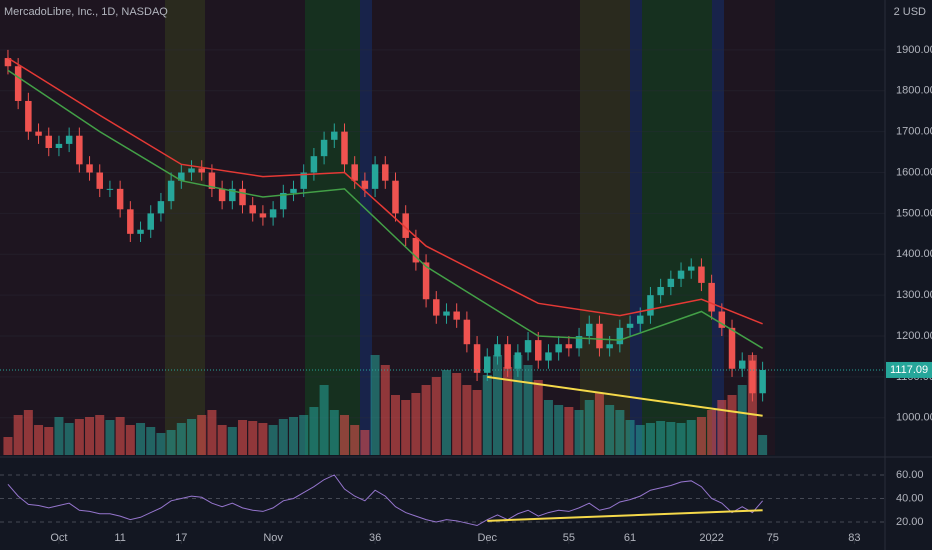 The image size is (932, 550). Describe the element at coordinates (569, 538) in the screenshot. I see `x-tick-label: 55` at that location.